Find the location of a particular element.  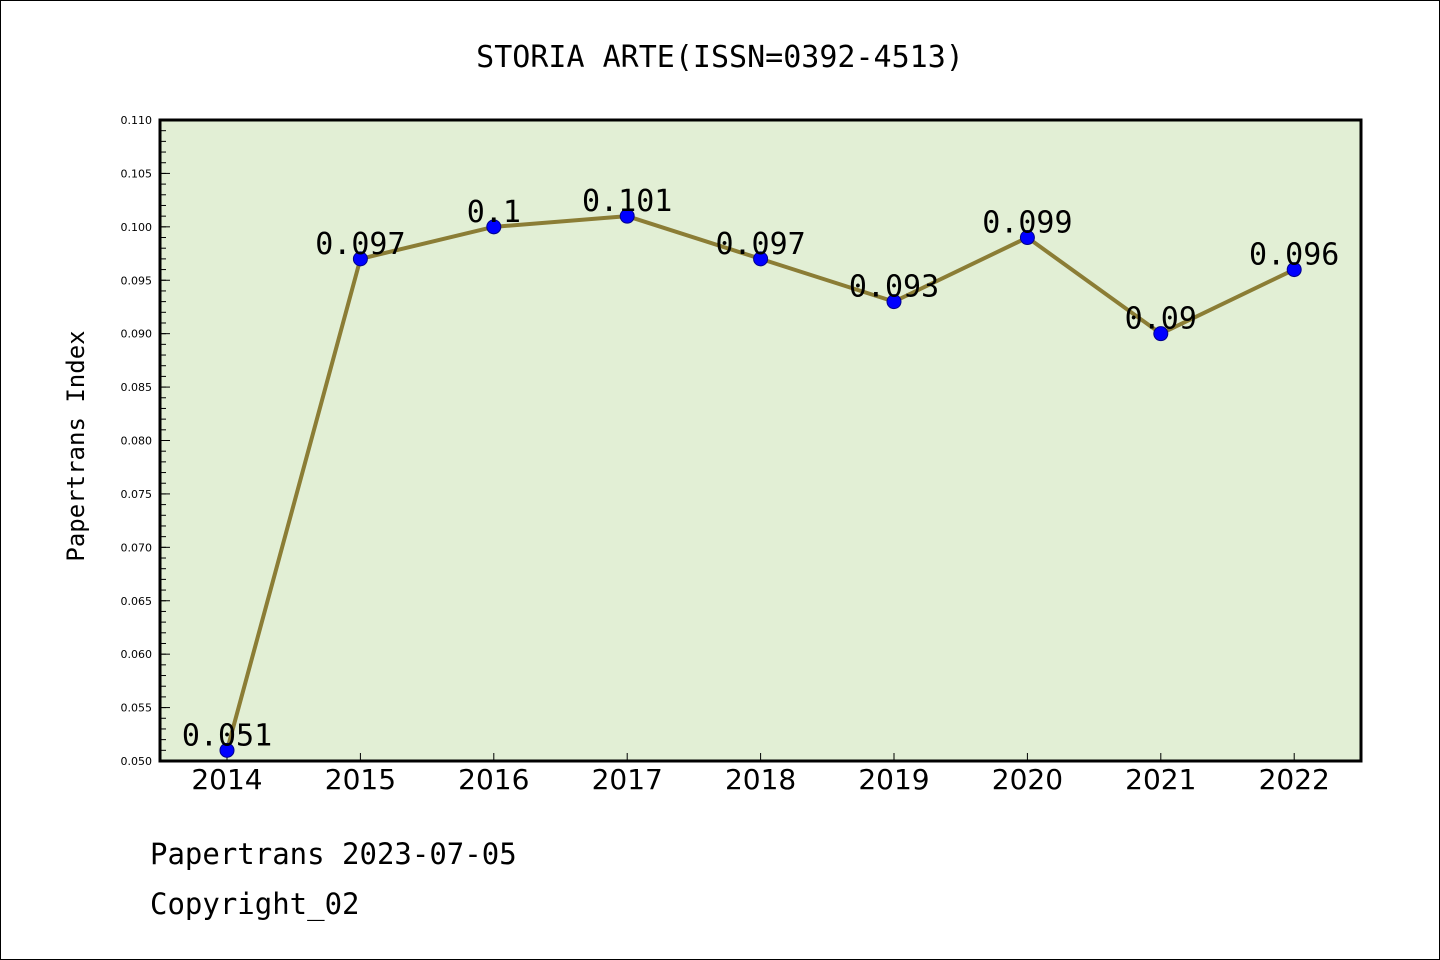

data-label: 0.09 is located at coordinates (1161, 319).